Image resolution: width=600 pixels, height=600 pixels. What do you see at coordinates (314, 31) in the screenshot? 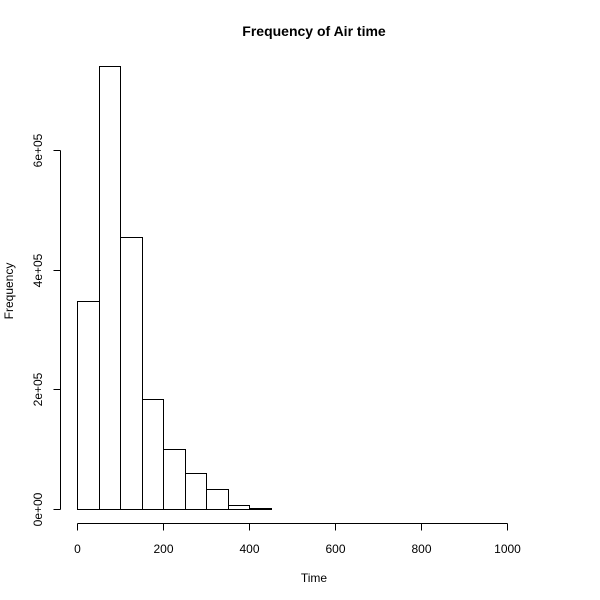
I see `chart-title: Frequency of Air time` at bounding box center [314, 31].